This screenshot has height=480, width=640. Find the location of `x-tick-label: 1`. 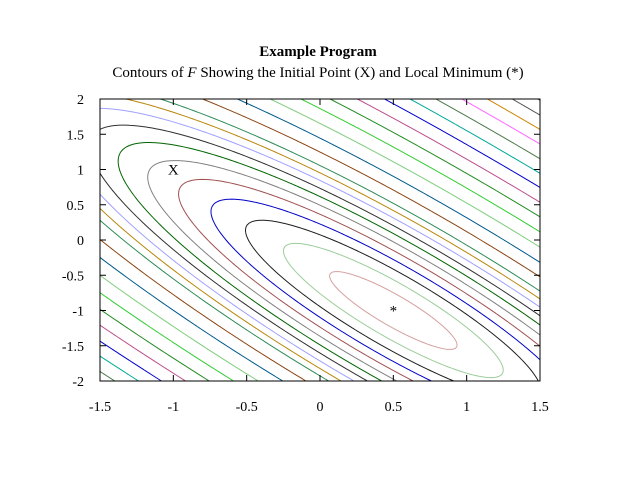

x-tick-label: 1 is located at coordinates (466, 407).